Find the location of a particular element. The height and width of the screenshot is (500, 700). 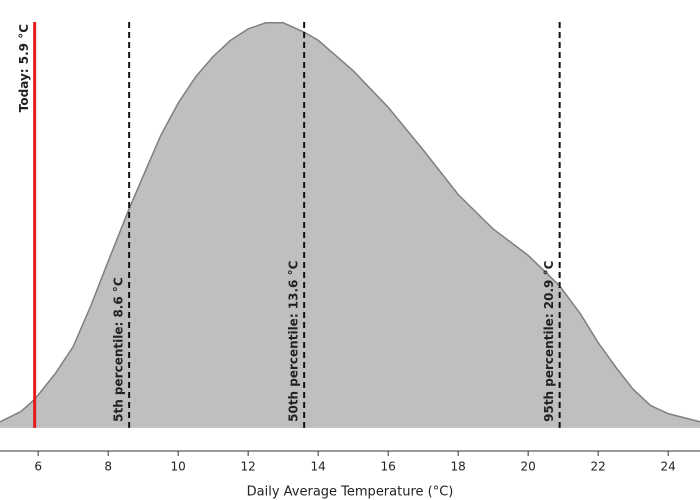

x-tick-label: 24 is located at coordinates (668, 467).